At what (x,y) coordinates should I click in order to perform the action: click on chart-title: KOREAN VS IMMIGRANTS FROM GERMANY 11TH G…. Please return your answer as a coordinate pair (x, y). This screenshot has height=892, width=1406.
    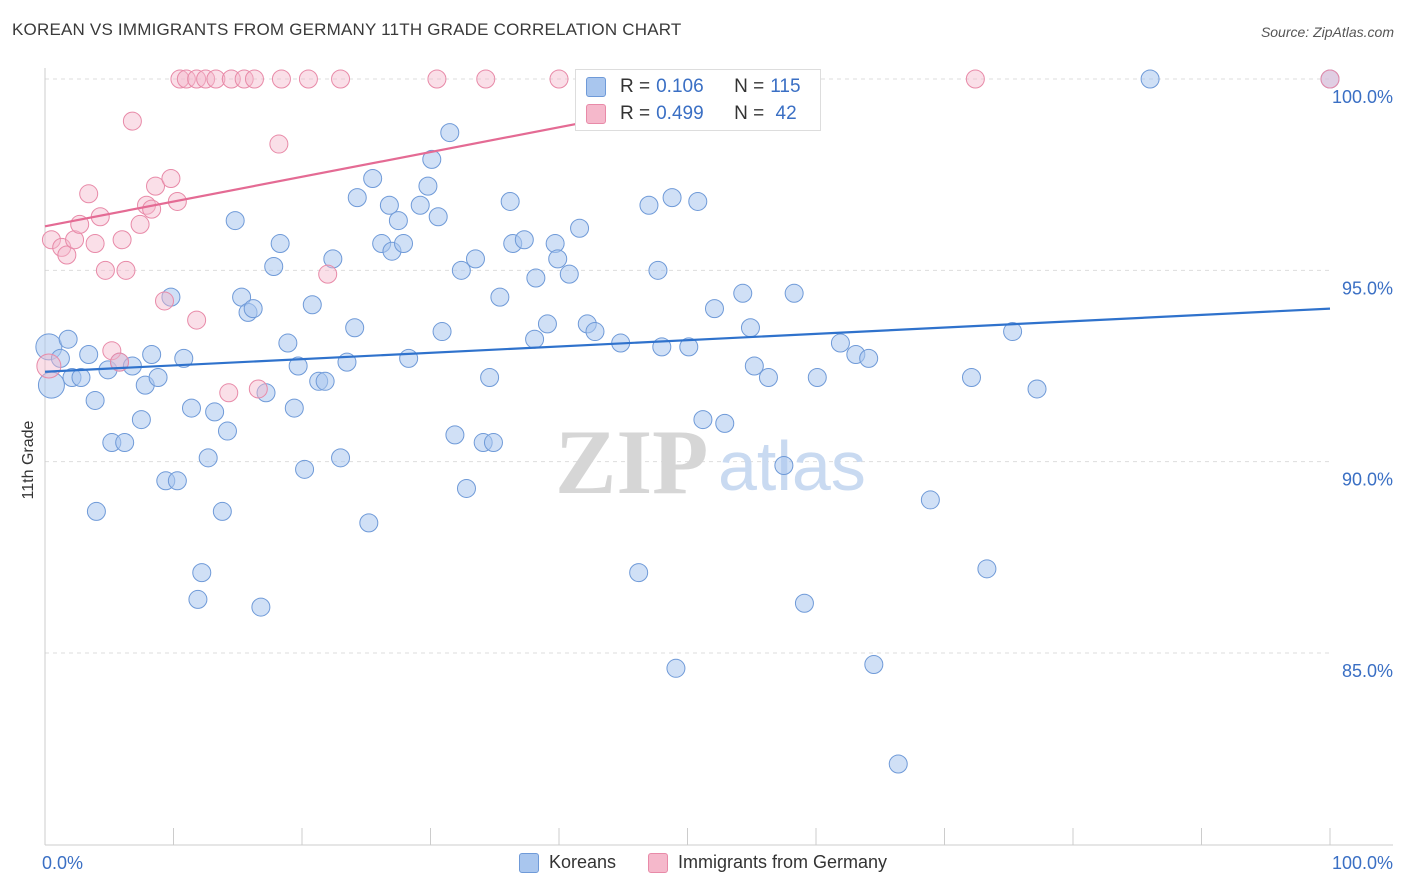
    Looking at the image, I should click on (347, 29).